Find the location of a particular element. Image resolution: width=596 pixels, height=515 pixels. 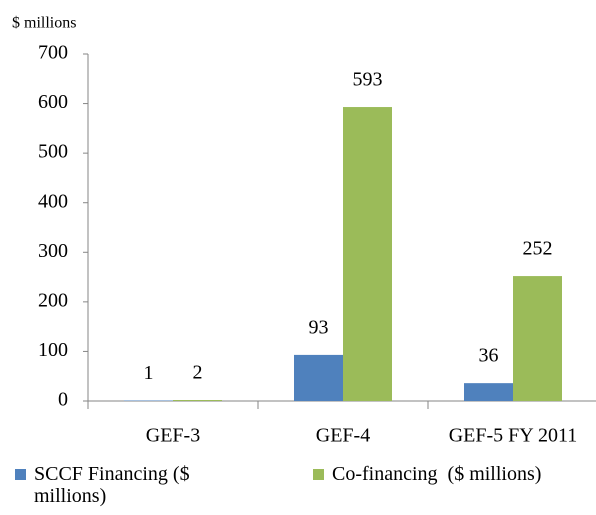

legend-item: Co-financing ($ millions) is located at coordinates (454, 474).